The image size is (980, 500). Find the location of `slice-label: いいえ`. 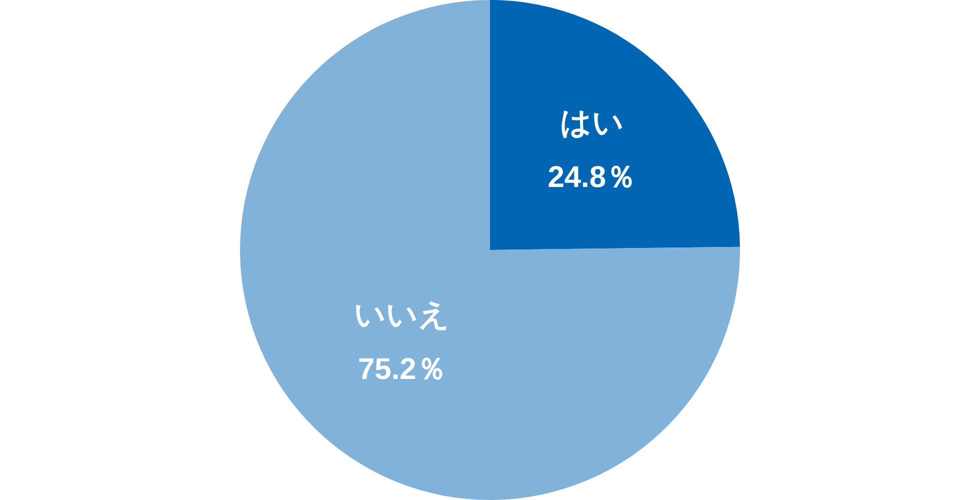

slice-label: いいえ is located at coordinates (402, 314).